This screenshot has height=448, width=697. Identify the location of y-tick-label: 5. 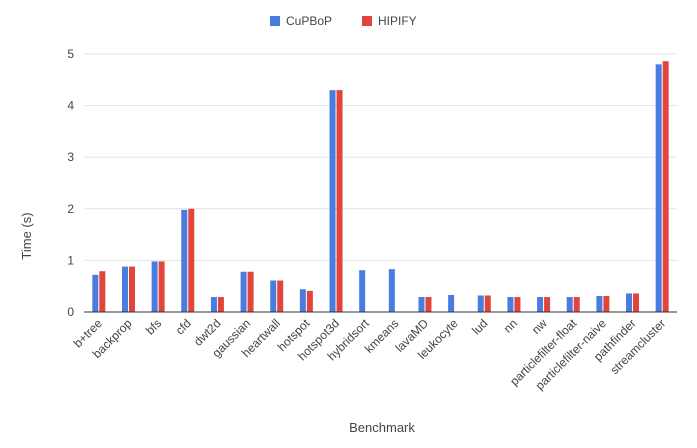
(70, 54).